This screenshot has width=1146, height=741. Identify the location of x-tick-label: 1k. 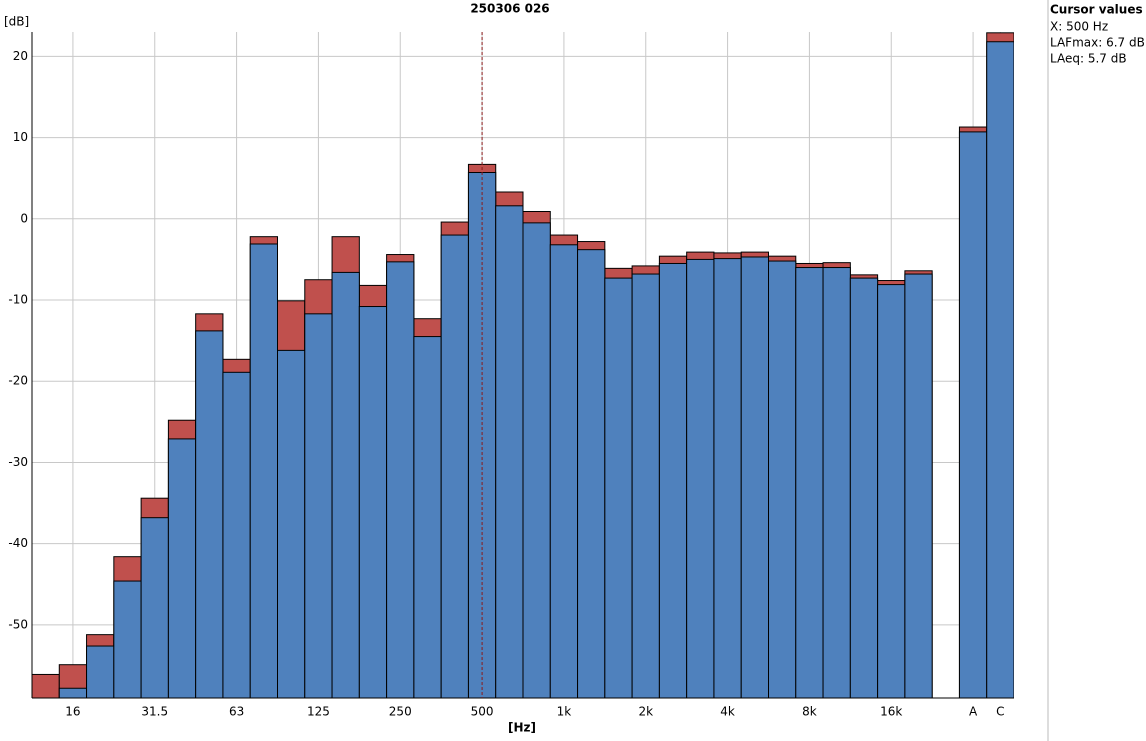
(564, 712).